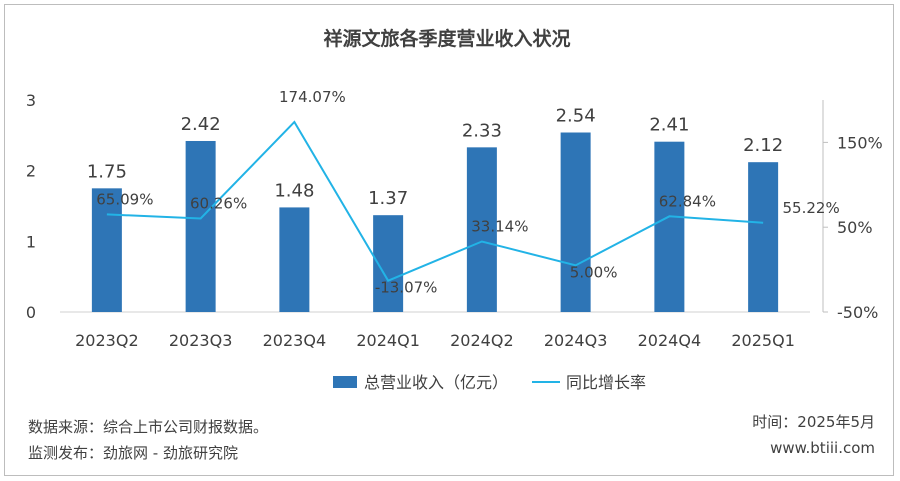 This screenshot has width=900, height=481. What do you see at coordinates (133, 453) in the screenshot?
I see `publisher-note: 监测发布：劲旅网 - 劲旅研究院` at bounding box center [133, 453].